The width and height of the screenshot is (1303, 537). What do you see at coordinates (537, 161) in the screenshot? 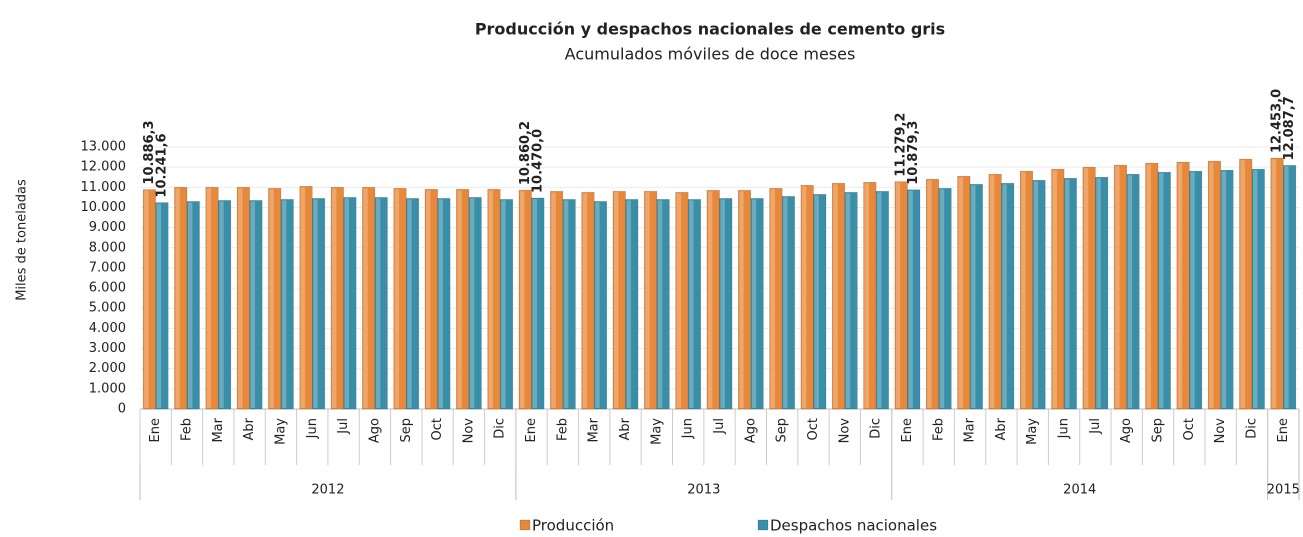
I see `value-label: 10.470,0` at bounding box center [537, 161].